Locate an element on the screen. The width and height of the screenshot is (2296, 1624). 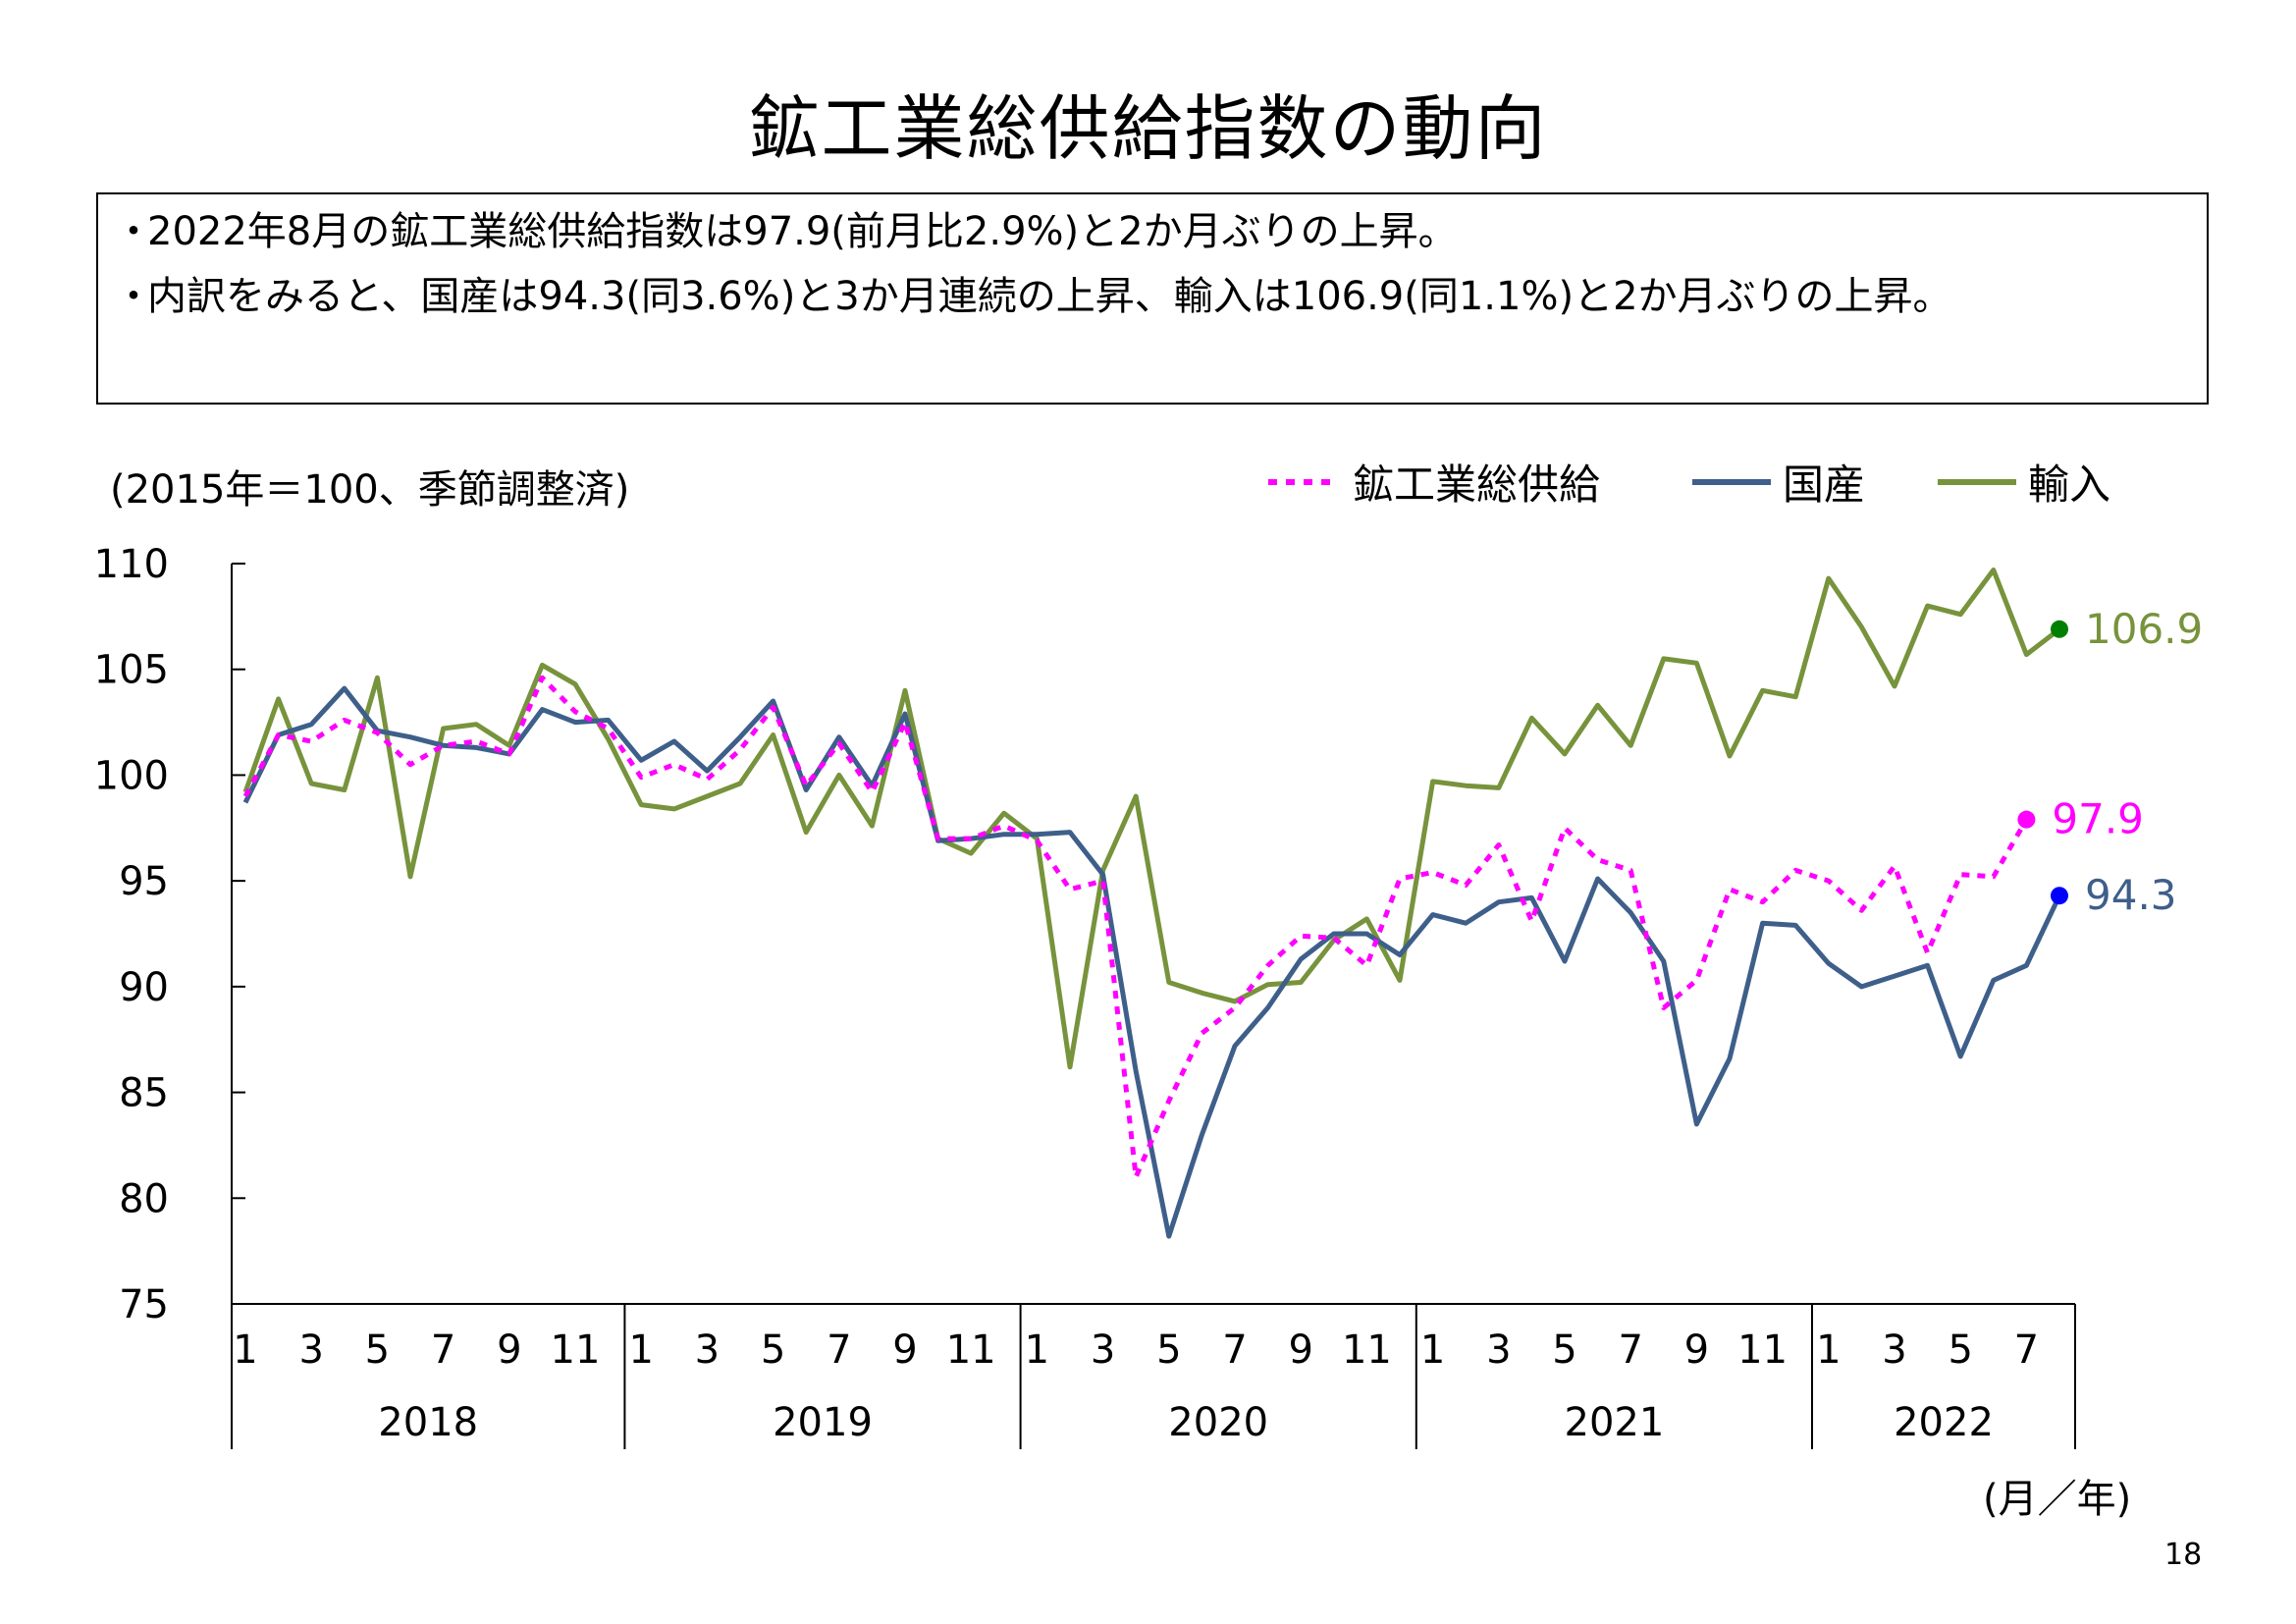
legend-label-domestic: 国産 is located at coordinates (1825, 484).